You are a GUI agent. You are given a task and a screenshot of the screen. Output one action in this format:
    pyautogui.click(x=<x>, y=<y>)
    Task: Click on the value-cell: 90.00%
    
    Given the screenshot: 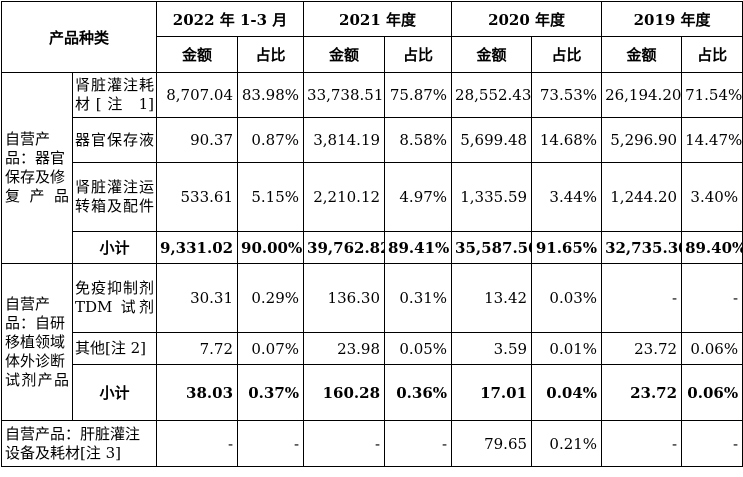 What is the action you would take?
    pyautogui.click(x=271, y=247)
    